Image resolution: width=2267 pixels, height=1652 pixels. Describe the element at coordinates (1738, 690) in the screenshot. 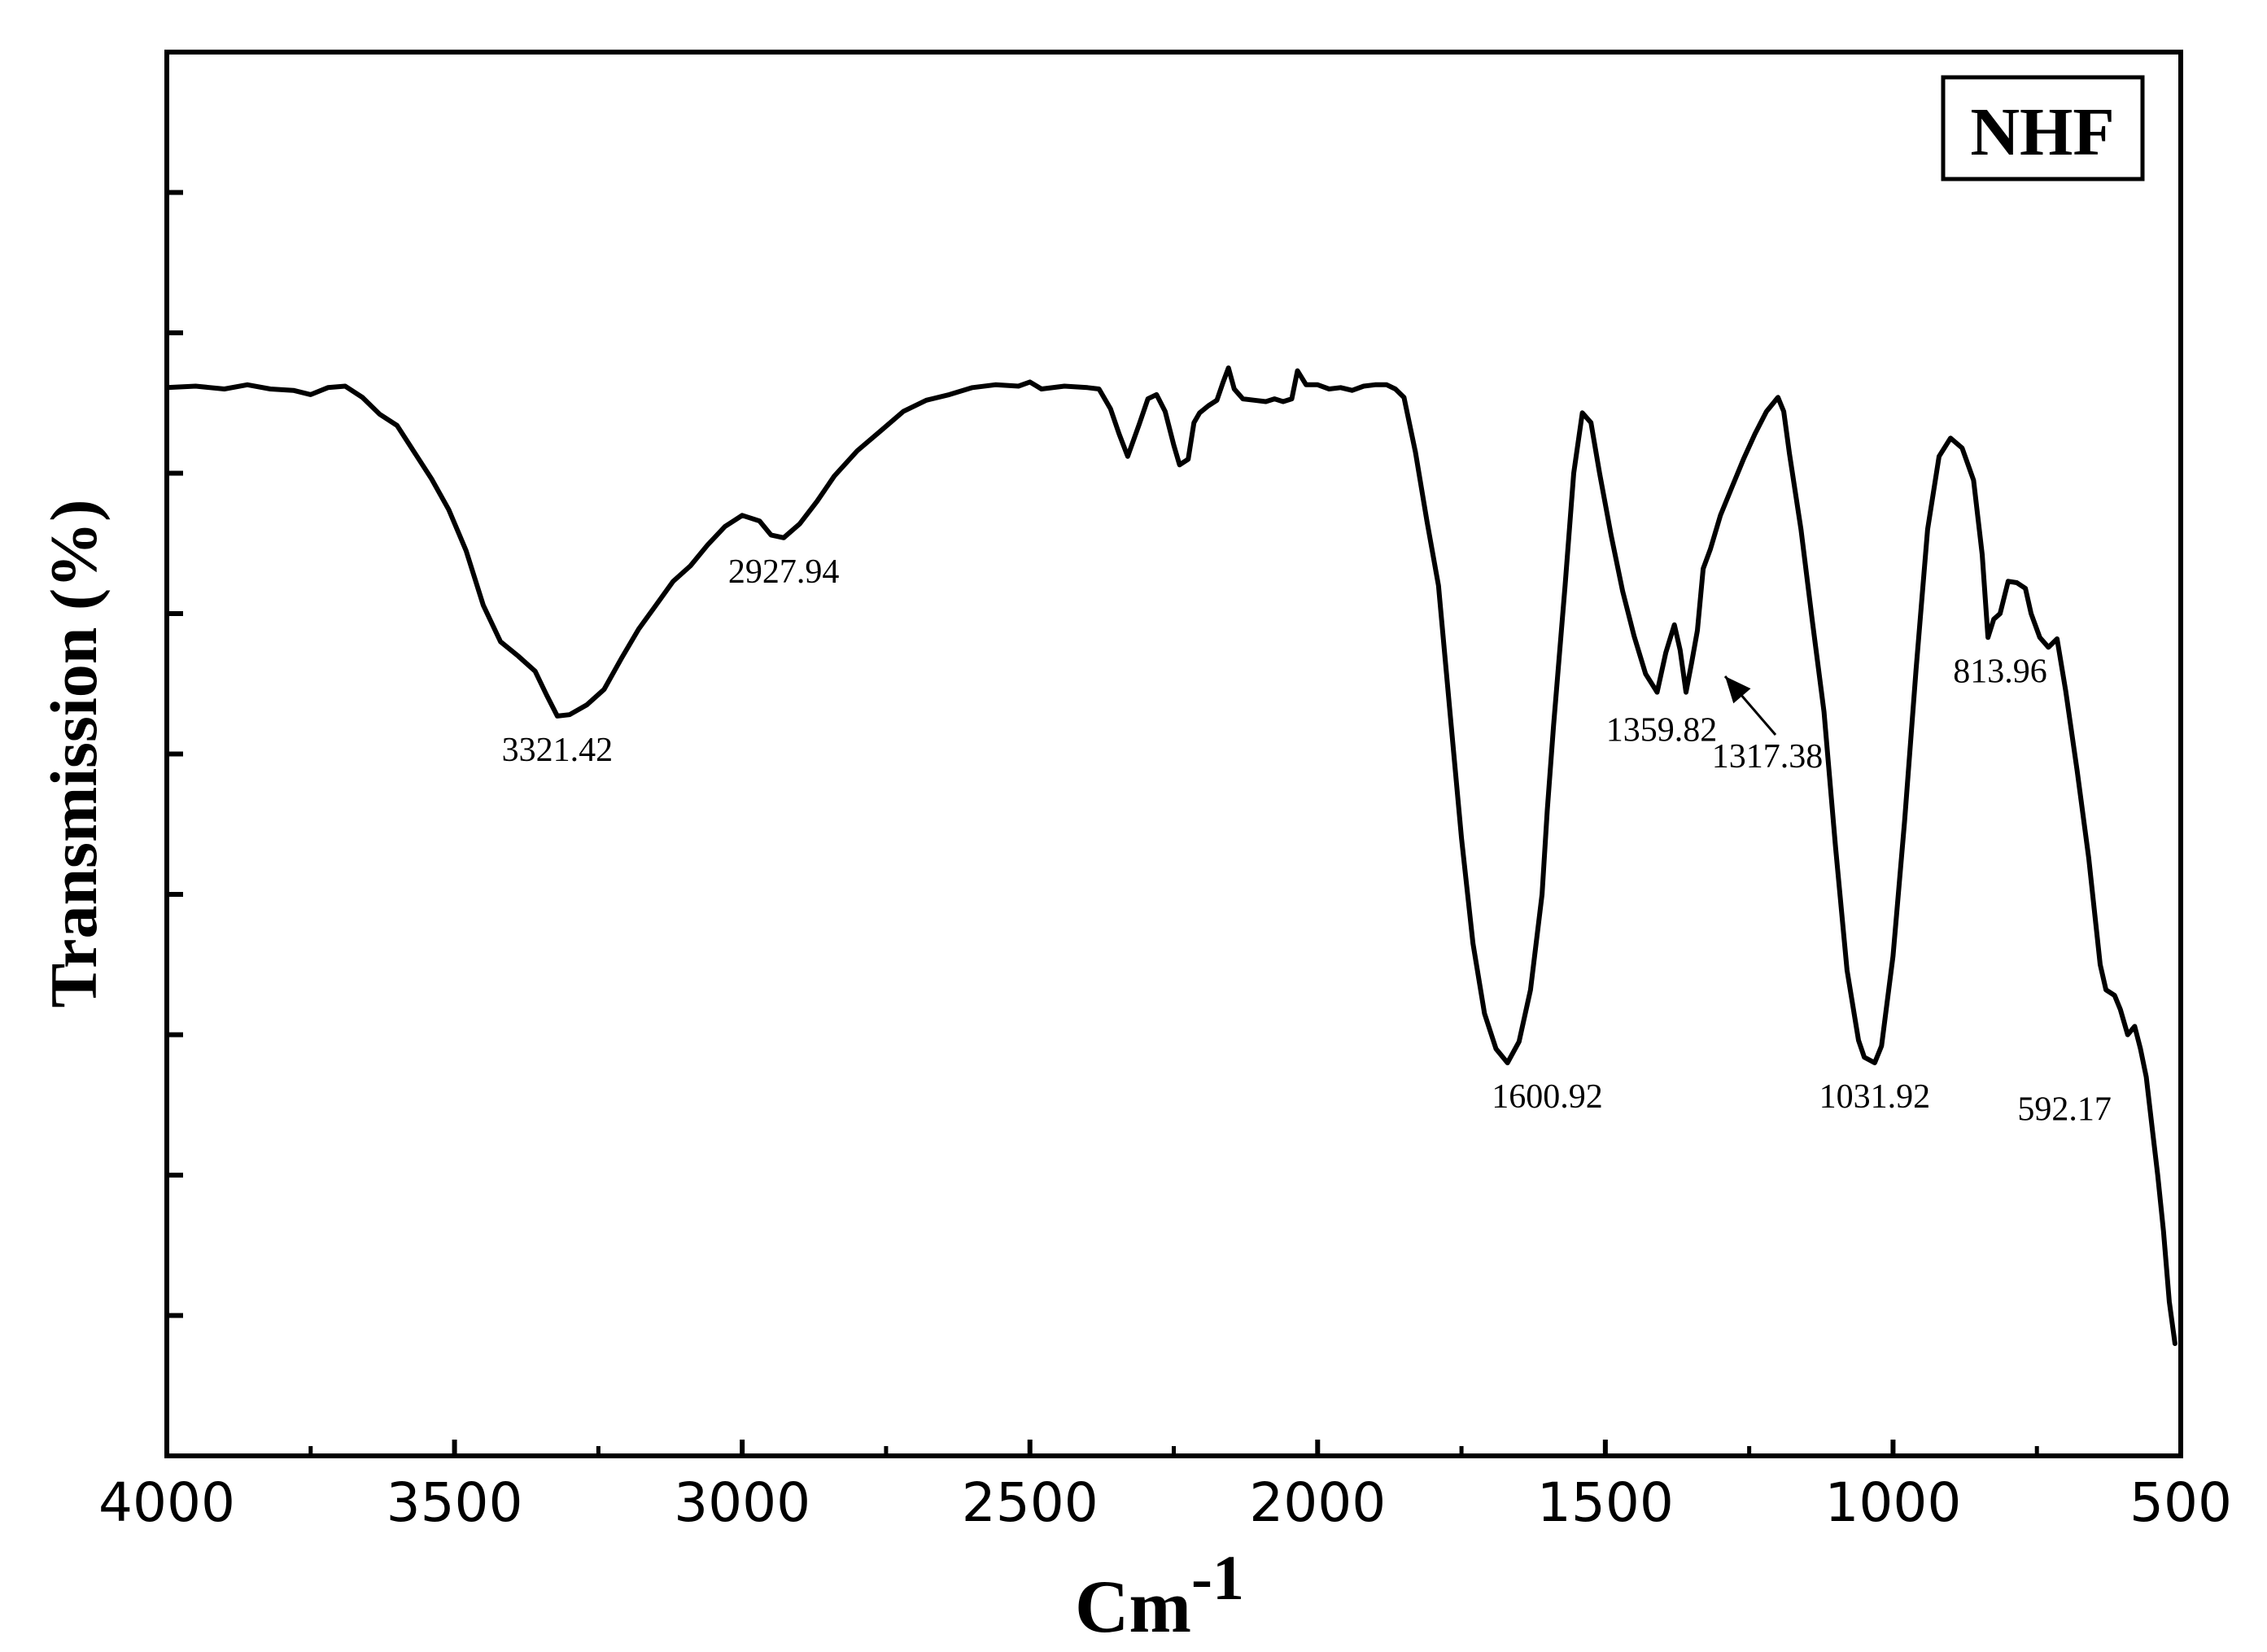

I see `annotation-arrow-head` at that location.